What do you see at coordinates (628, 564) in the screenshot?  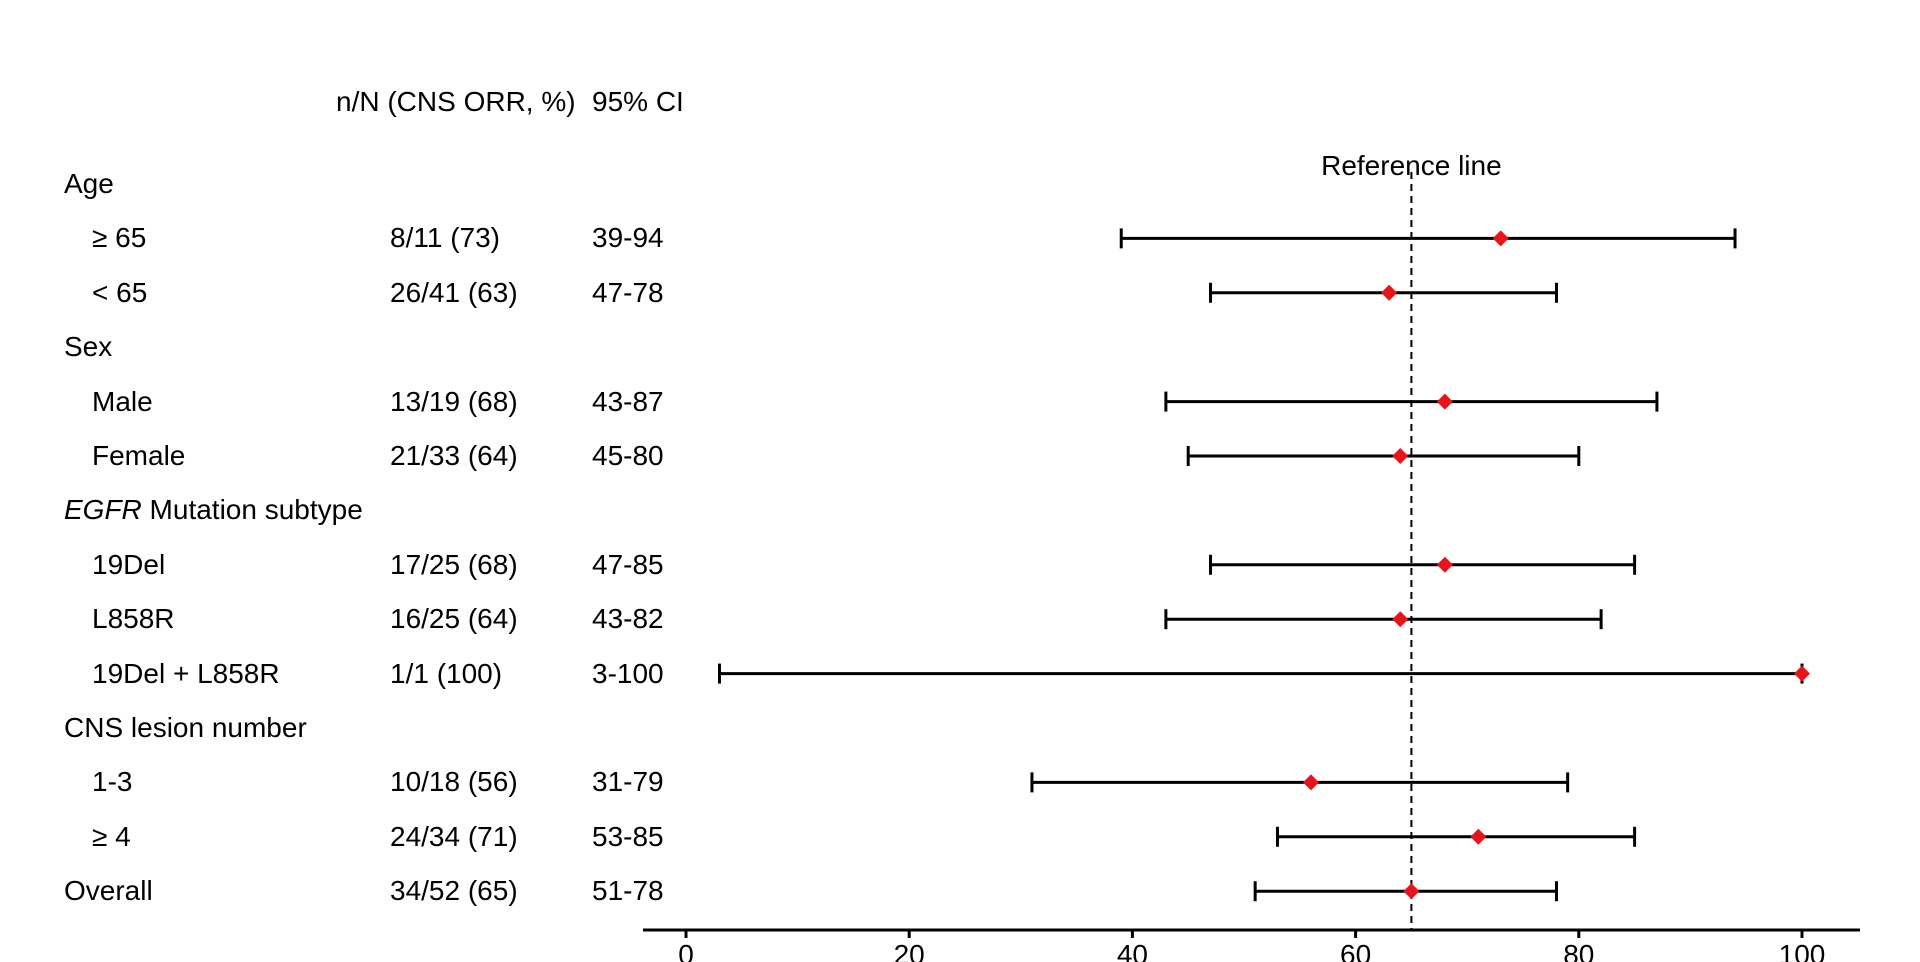 I see `ci-value: 47-85` at bounding box center [628, 564].